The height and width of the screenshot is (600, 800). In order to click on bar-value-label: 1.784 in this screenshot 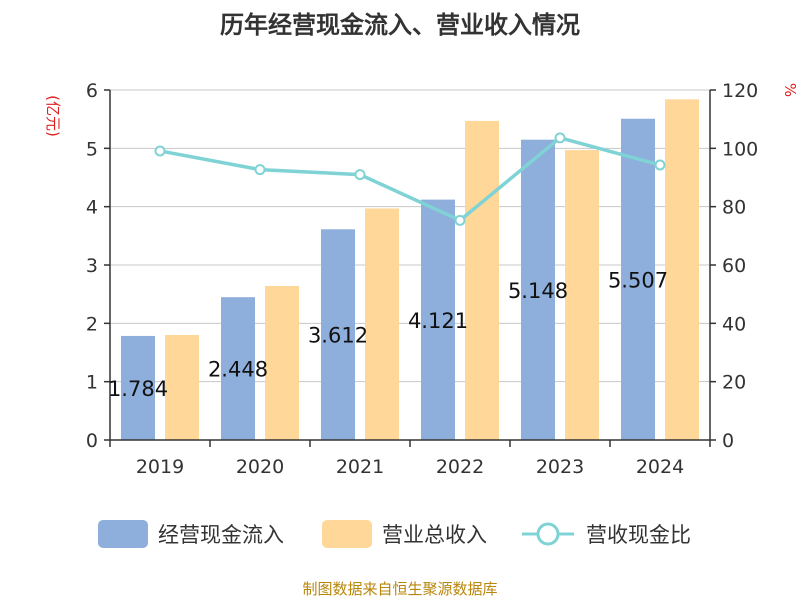, I will do `click(138, 389)`.